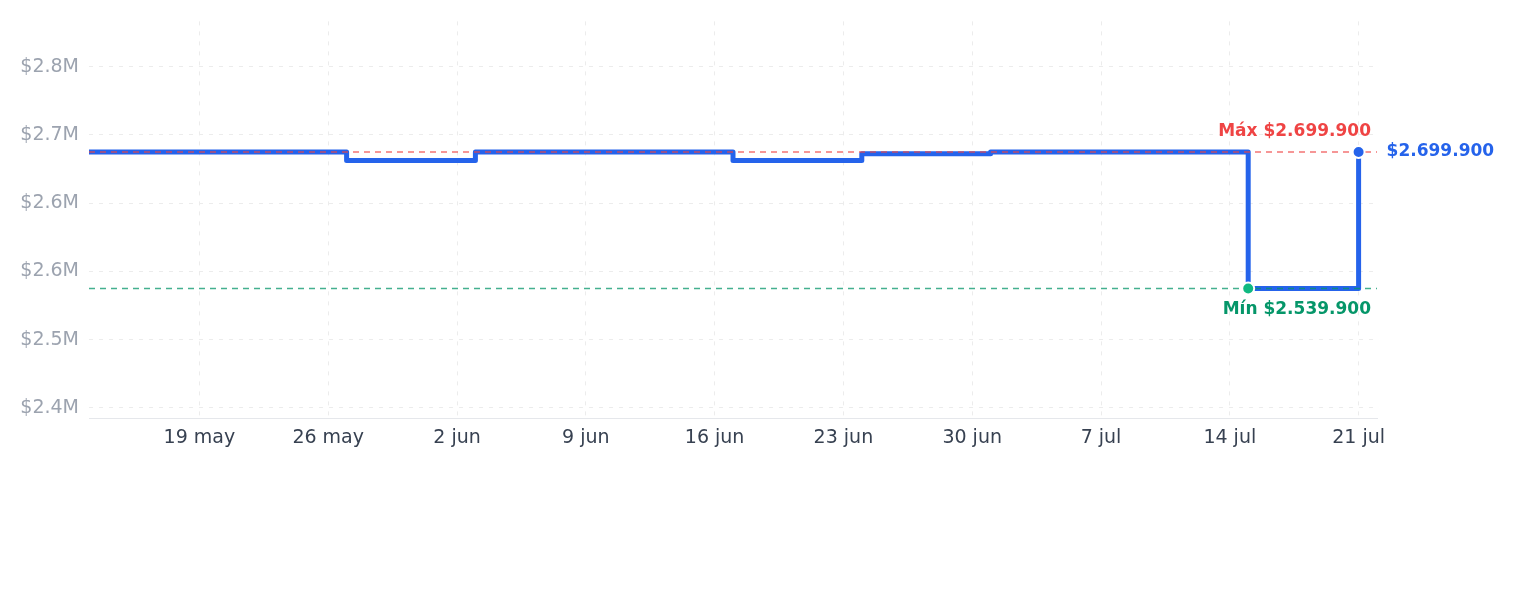 Image resolution: width=1524 pixels, height=607 pixels. What do you see at coordinates (49, 405) in the screenshot?
I see `y-tick-label: $2.4M` at bounding box center [49, 405].